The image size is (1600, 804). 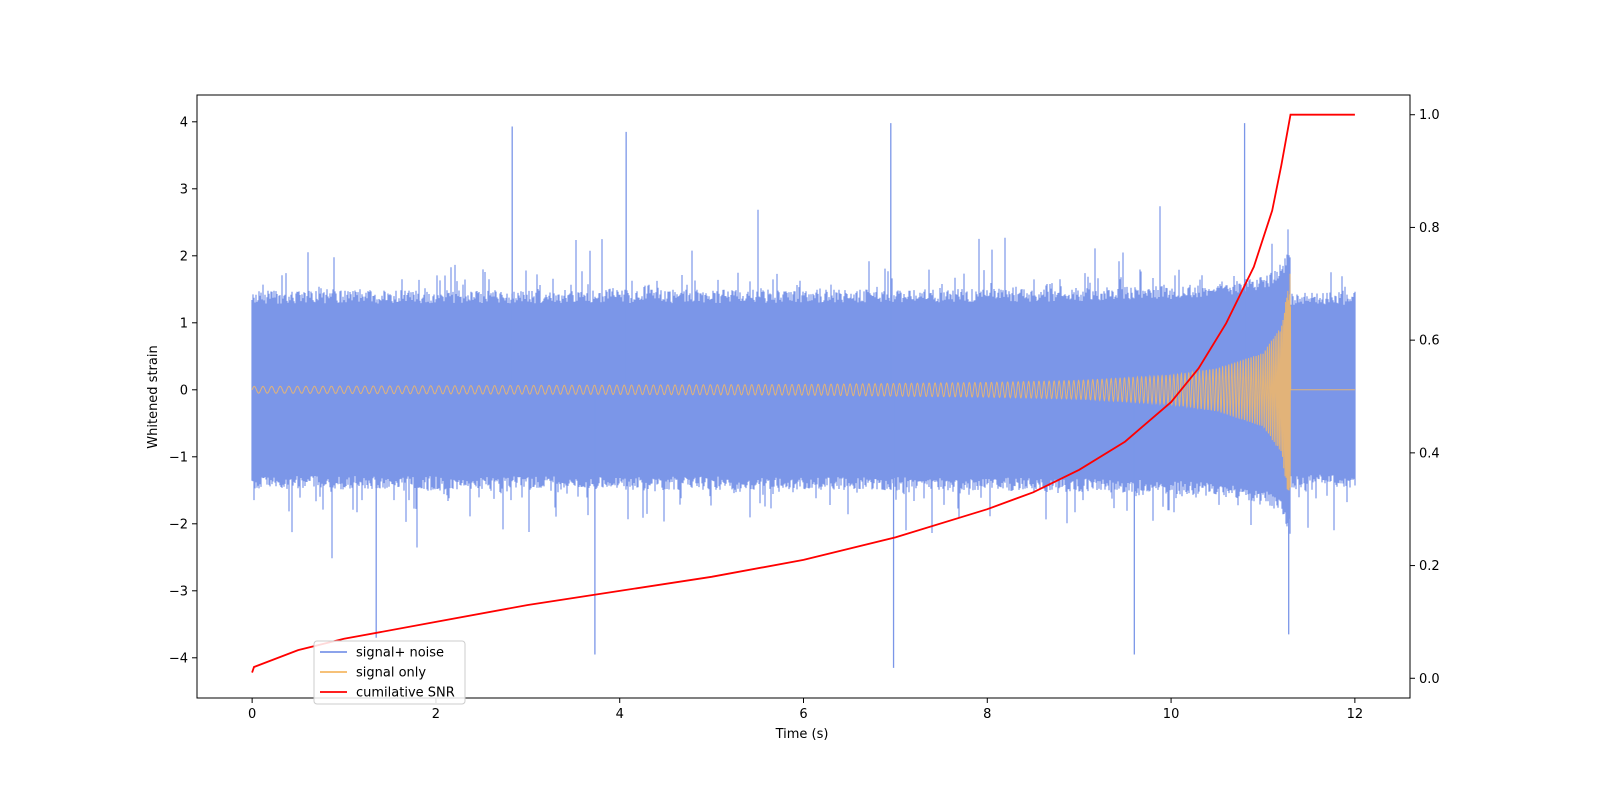 What do you see at coordinates (184, 323) in the screenshot?
I see `y-tick-label: 1` at bounding box center [184, 323].